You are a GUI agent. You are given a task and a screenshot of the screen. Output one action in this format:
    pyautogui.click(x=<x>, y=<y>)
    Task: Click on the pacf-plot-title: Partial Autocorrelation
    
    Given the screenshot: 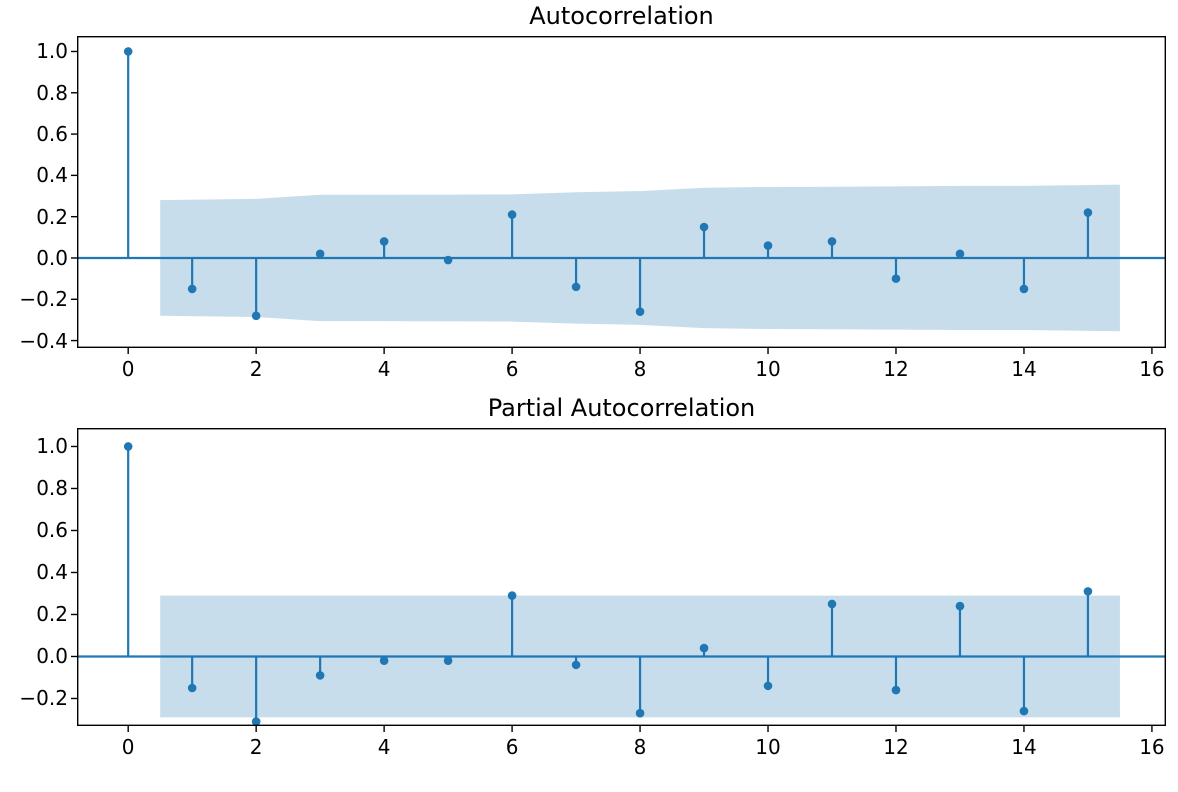 What is the action you would take?
    pyautogui.click(x=621, y=408)
    